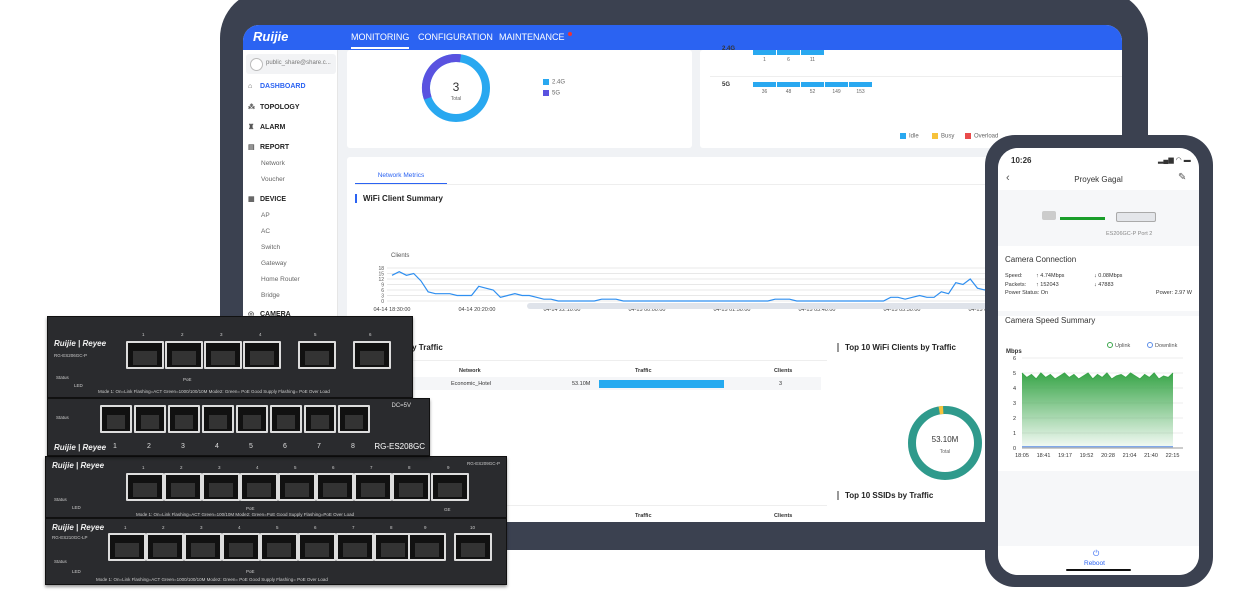 The width and height of the screenshot is (1253, 606). What do you see at coordinates (60, 561) in the screenshot?
I see `status-label: Status` at bounding box center [60, 561].